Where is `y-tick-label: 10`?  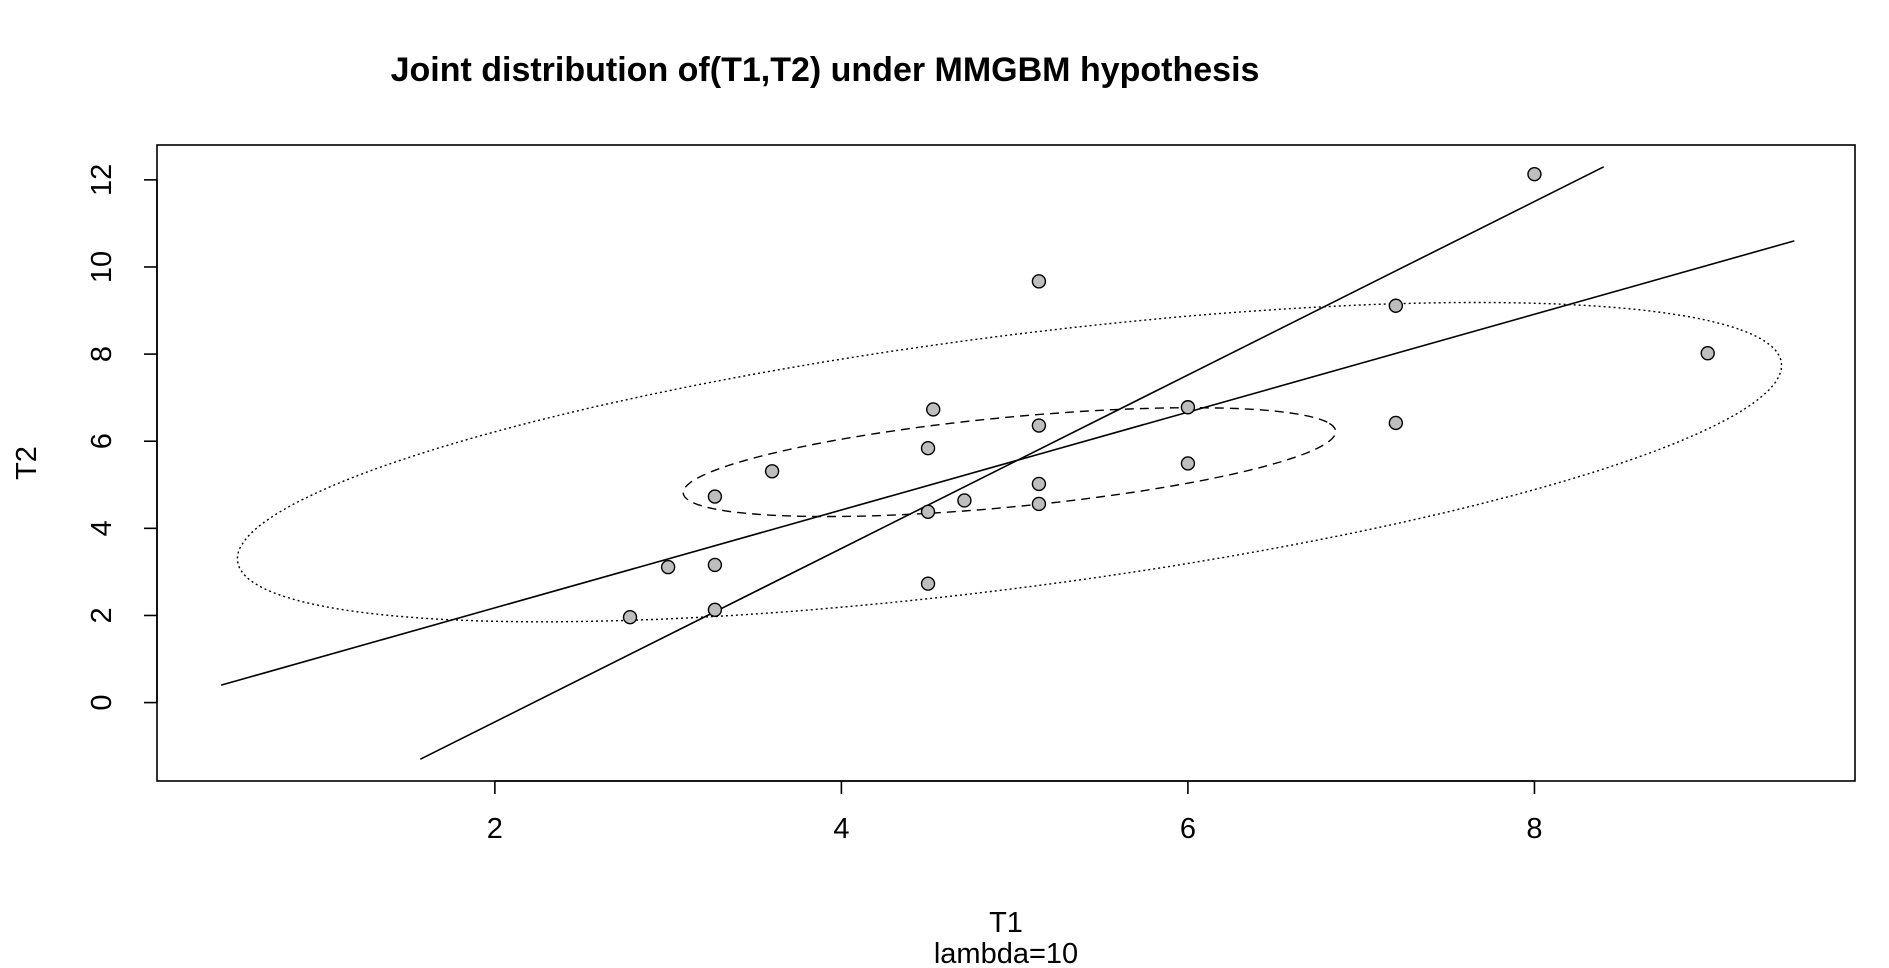 y-tick-label: 10 is located at coordinates (102, 267).